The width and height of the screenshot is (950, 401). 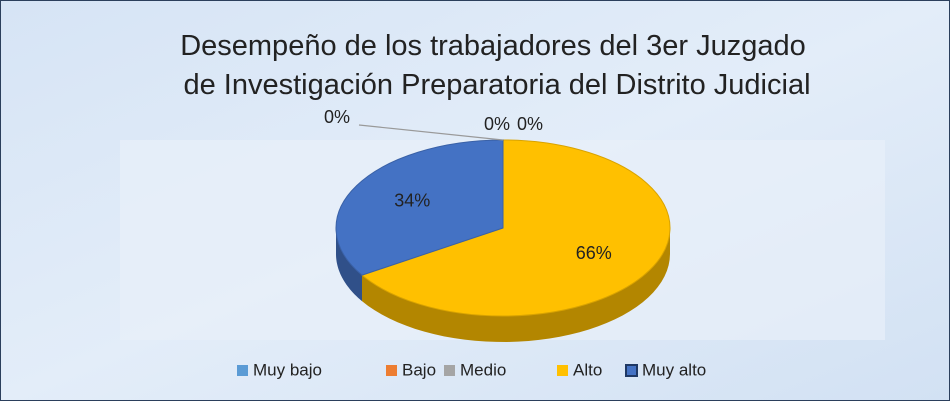 I want to click on legend-label: Bajo, so click(x=419, y=369).